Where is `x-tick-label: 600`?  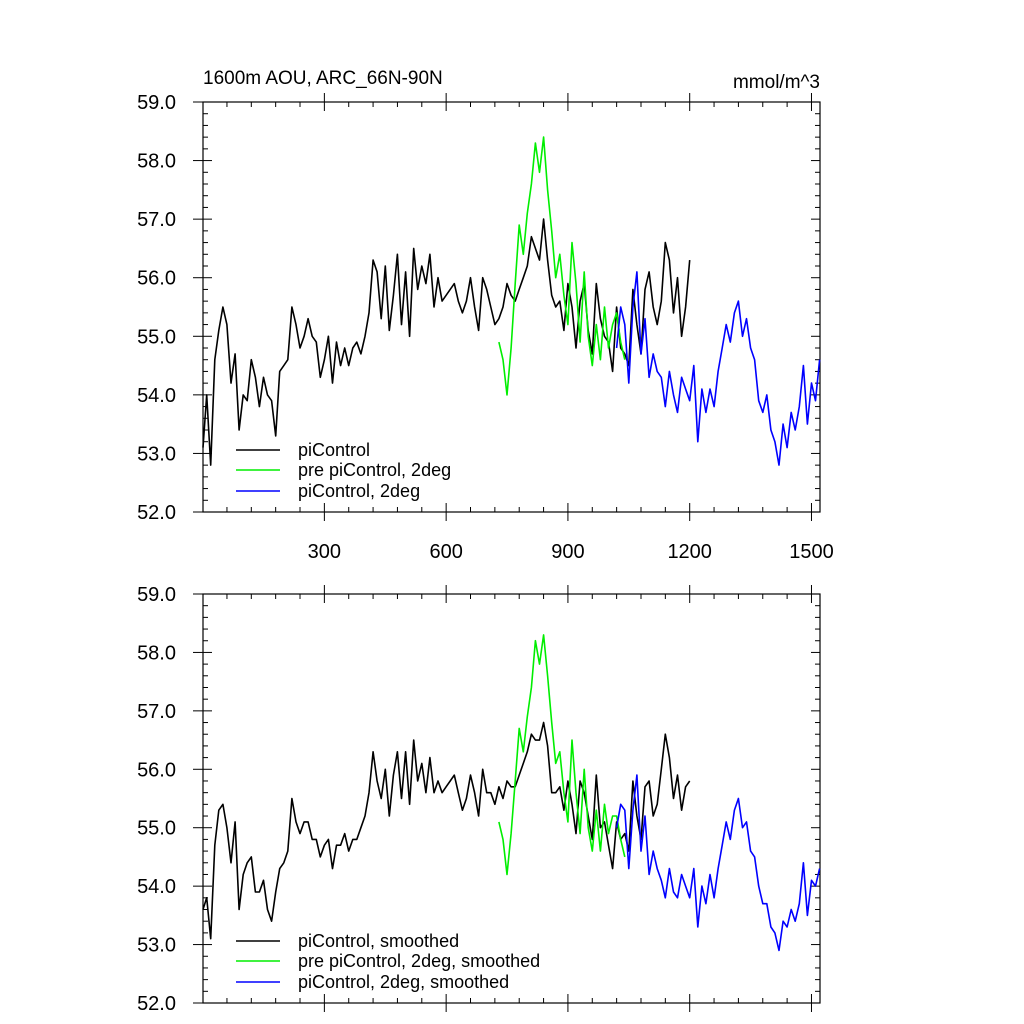 x-tick-label: 600 is located at coordinates (445, 552).